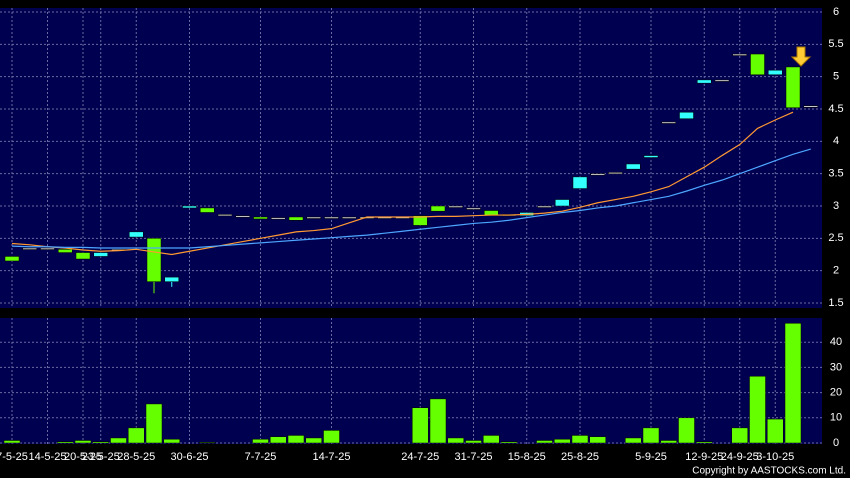  Describe the element at coordinates (836, 12) in the screenshot. I see `y-tick-label: 6` at that location.